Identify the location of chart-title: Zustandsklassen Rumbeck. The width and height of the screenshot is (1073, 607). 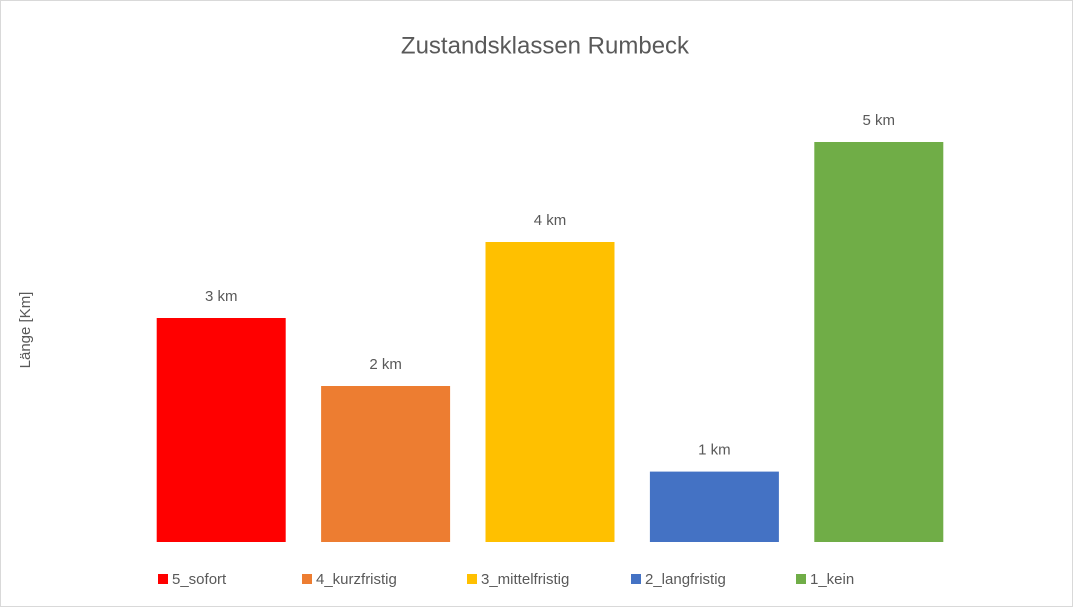
(545, 45).